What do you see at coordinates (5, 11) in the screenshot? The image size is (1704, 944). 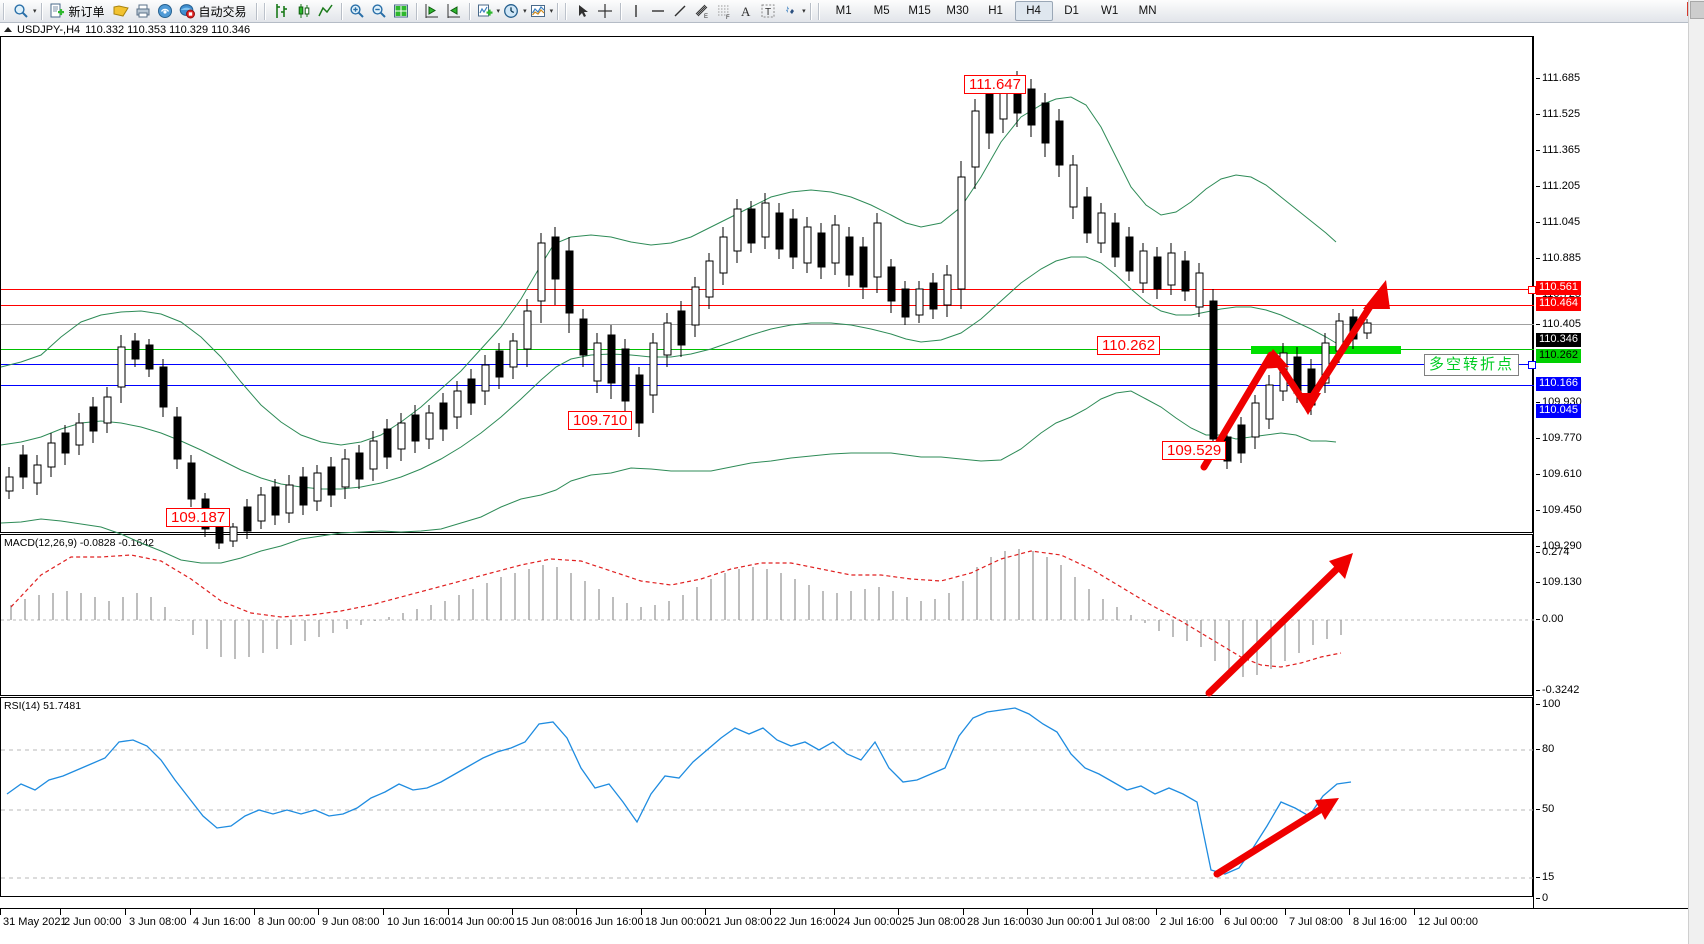 I see `toolbar-grip` at bounding box center [5, 11].